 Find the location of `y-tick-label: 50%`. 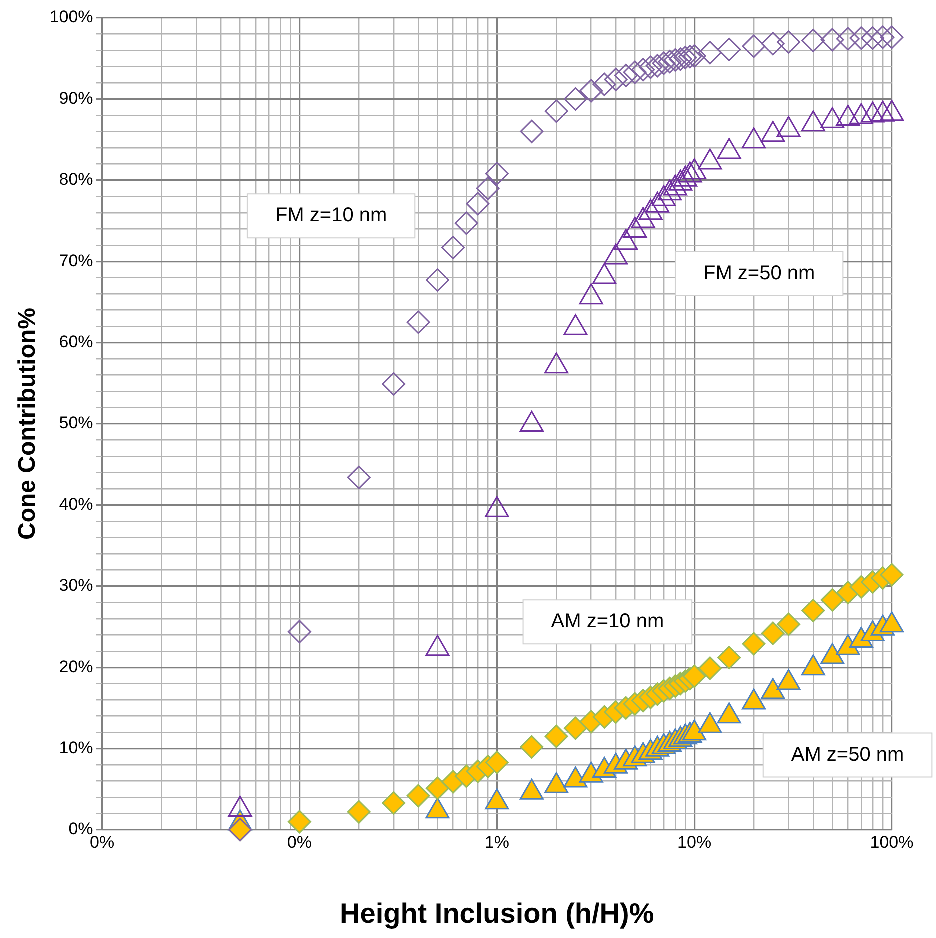

y-tick-label: 50% is located at coordinates (76, 423).